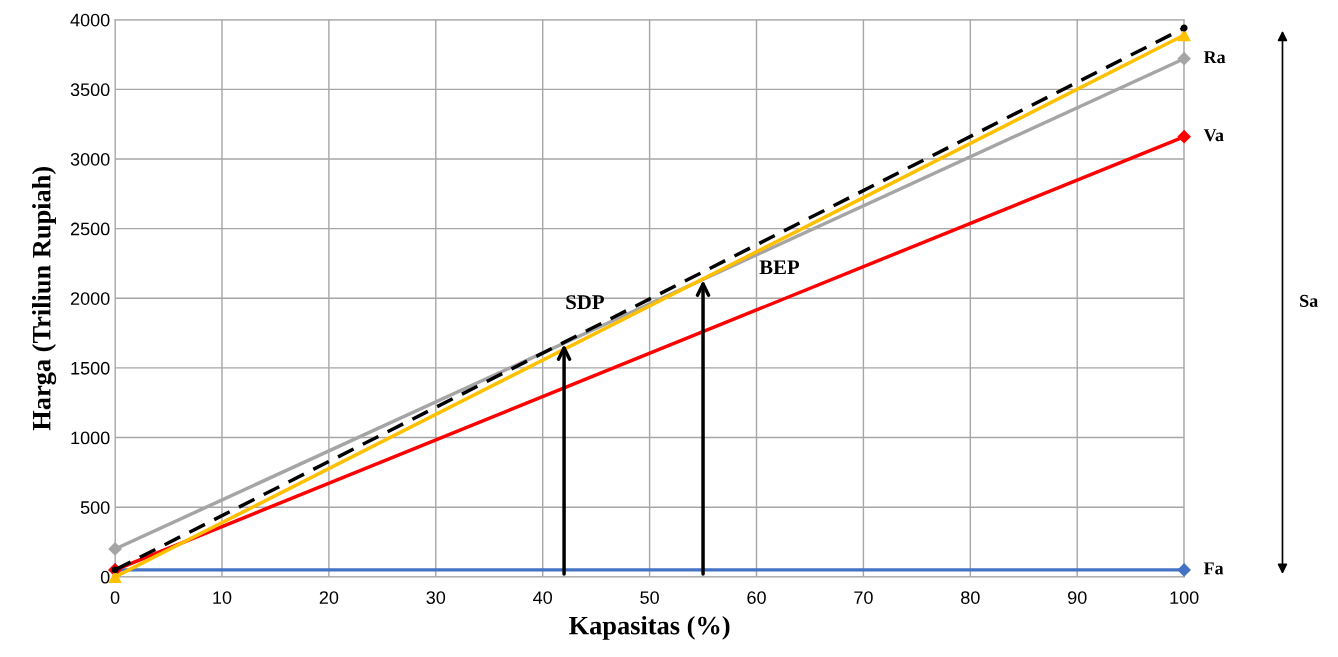 The image size is (1338, 657). I want to click on y-tick-label: 4000, so click(90, 20).